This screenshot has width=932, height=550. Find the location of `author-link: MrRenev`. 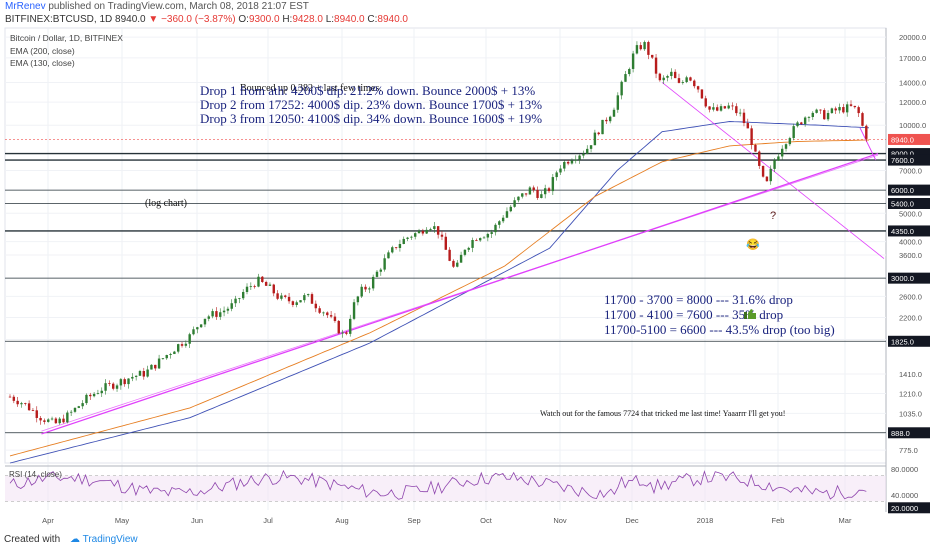

author-link: MrRenev is located at coordinates (25, 6).